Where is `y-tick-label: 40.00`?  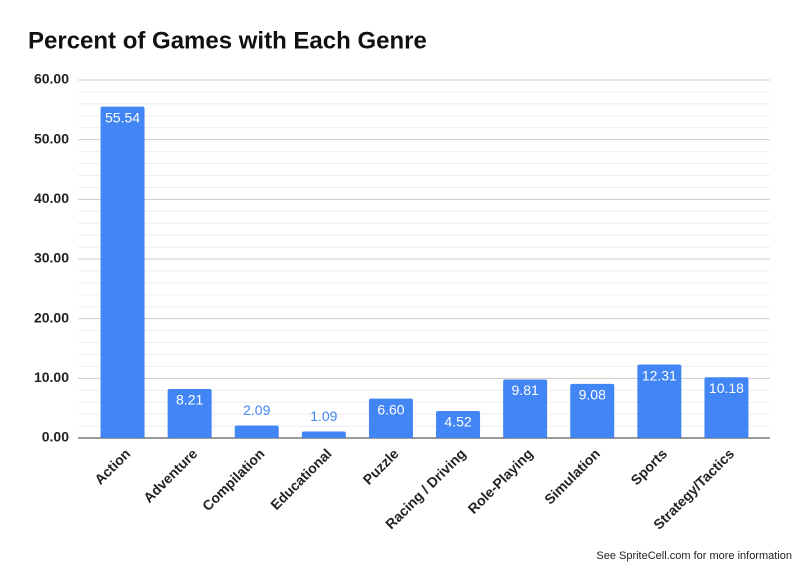 y-tick-label: 40.00 is located at coordinates (51, 198).